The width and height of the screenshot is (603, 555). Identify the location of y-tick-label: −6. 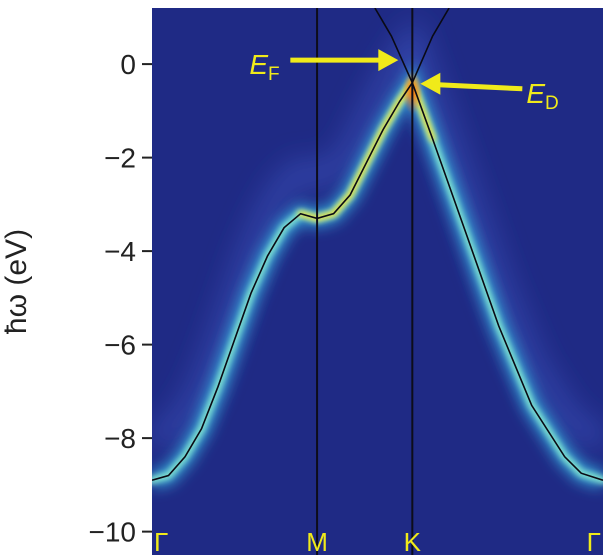
(120, 345).